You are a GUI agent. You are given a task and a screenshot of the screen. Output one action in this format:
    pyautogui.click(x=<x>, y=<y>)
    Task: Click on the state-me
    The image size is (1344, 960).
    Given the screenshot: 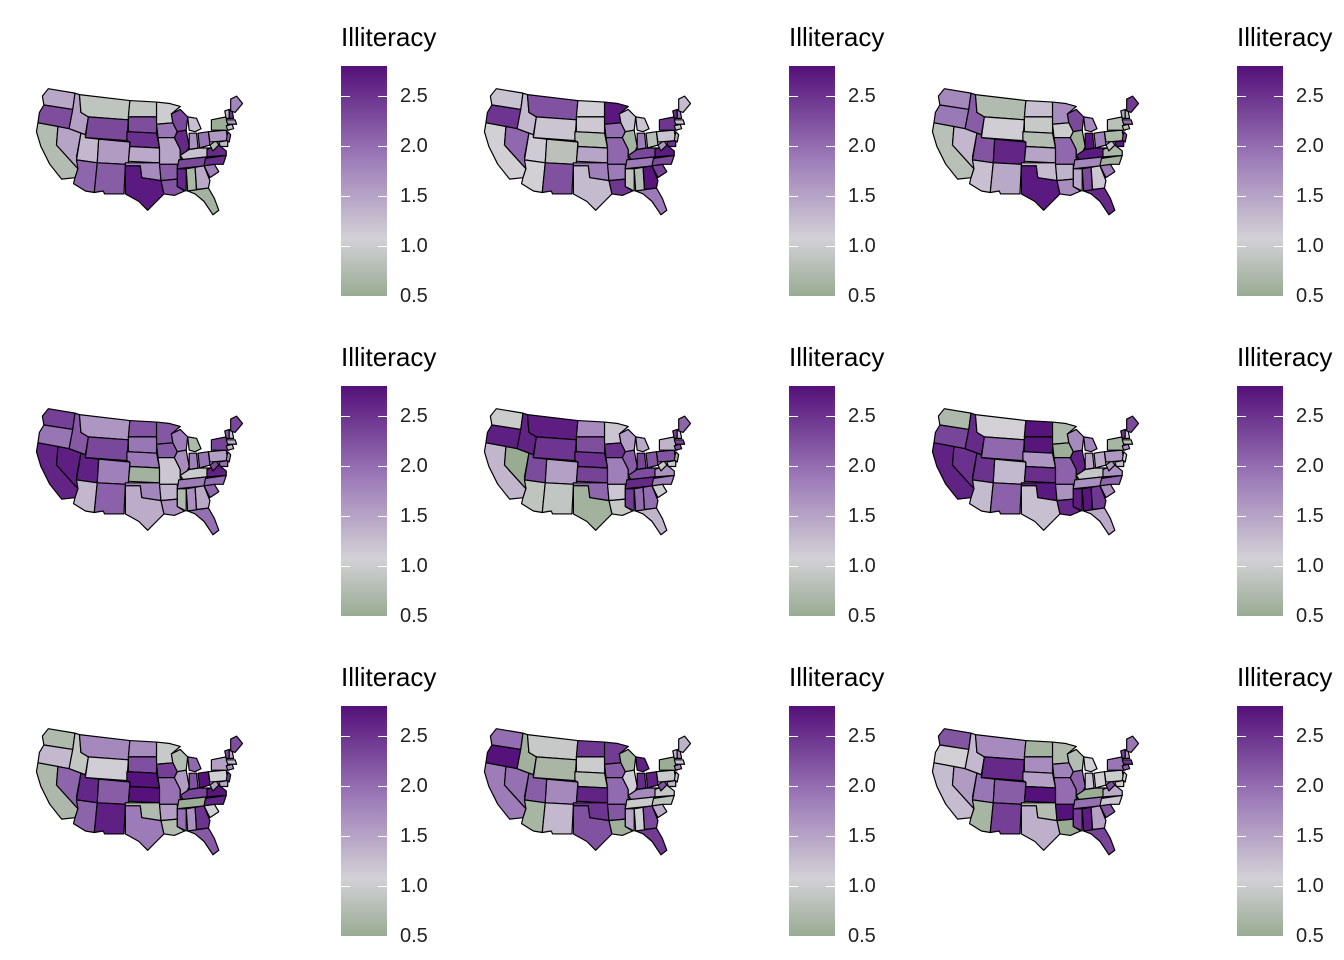 What is the action you would take?
    pyautogui.click(x=237, y=744)
    